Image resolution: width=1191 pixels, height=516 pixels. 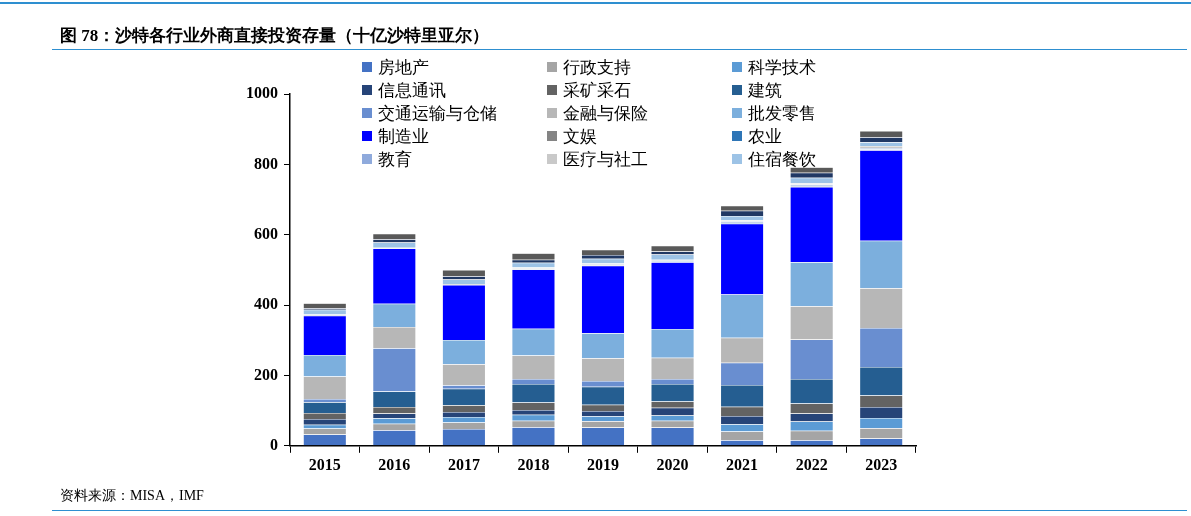 What do you see at coordinates (597, 67) in the screenshot?
I see `legend-label: 行政支持` at bounding box center [597, 67].